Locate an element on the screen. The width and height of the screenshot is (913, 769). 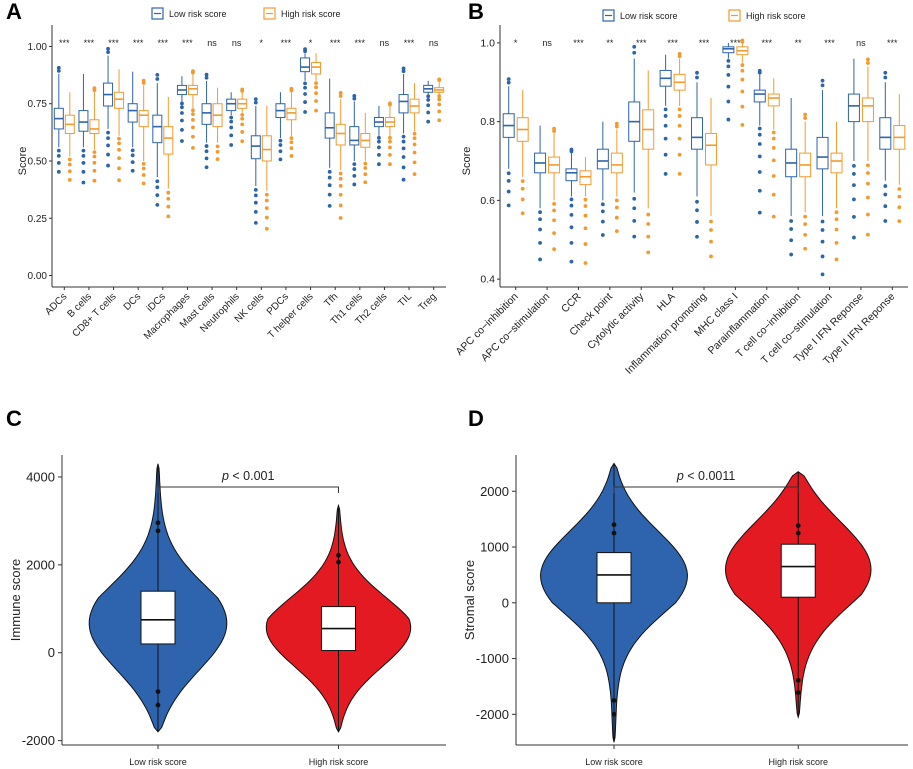
violin-high-risk is located at coordinates (798, 595).